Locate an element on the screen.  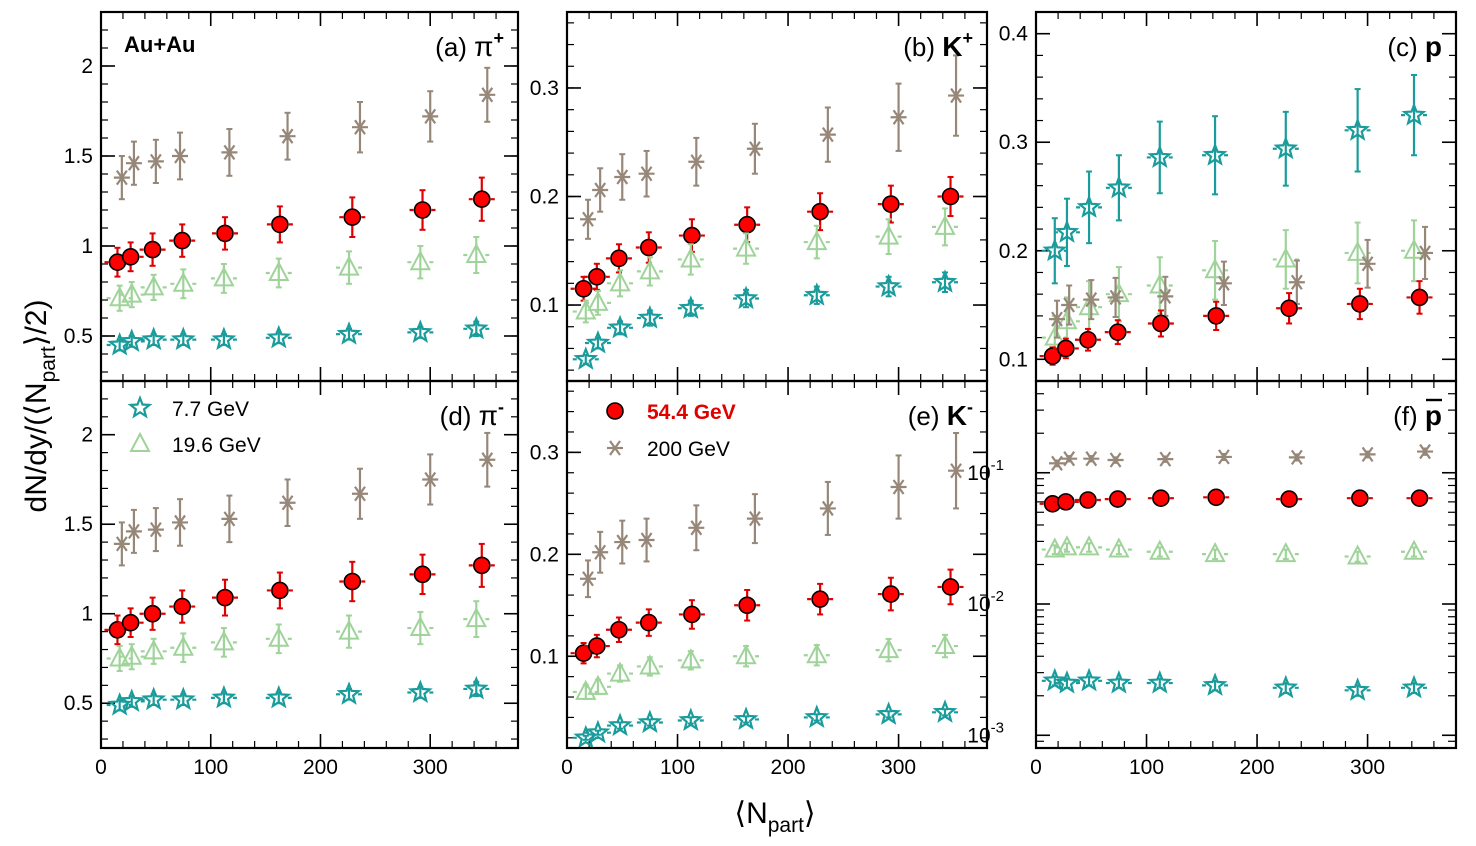
panel-d: 0.5 1 1.5 2 0 100 200 300 (d) π- is located at coordinates (292, 579).